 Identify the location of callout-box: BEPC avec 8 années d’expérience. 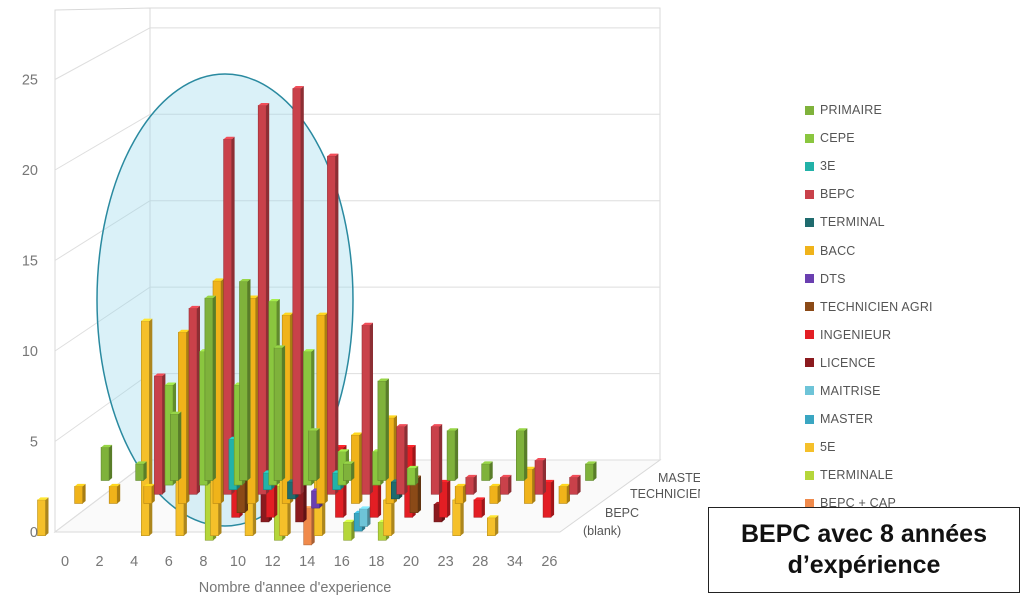
(864, 550).